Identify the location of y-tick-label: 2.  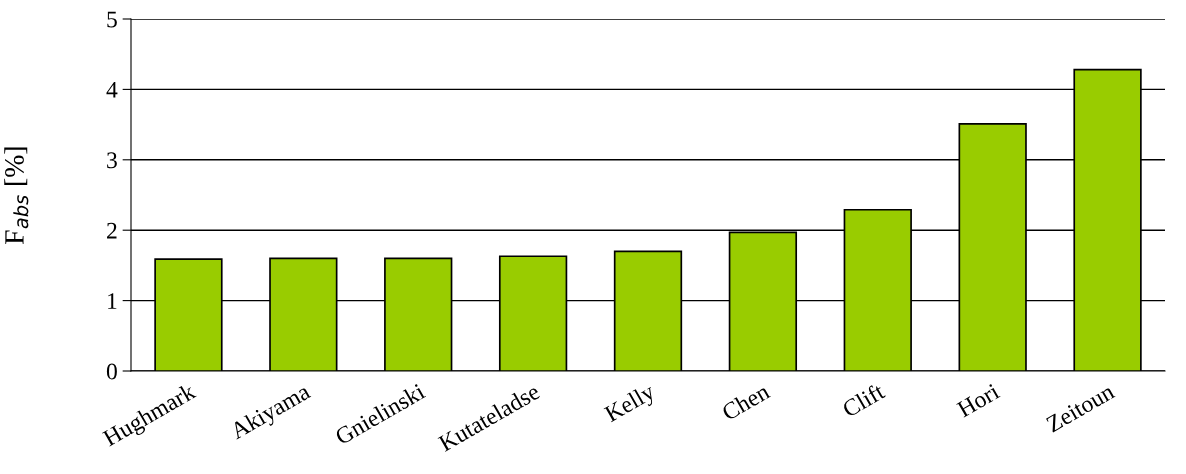
(112, 230).